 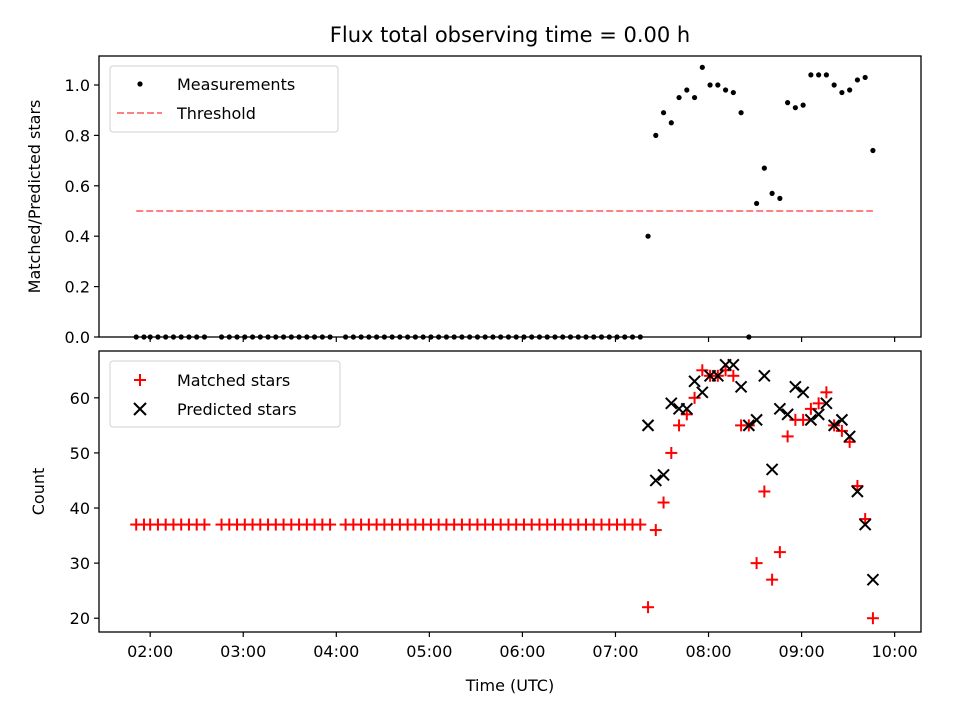 I want to click on top-legend: Measurements Threshold, so click(x=224, y=99).